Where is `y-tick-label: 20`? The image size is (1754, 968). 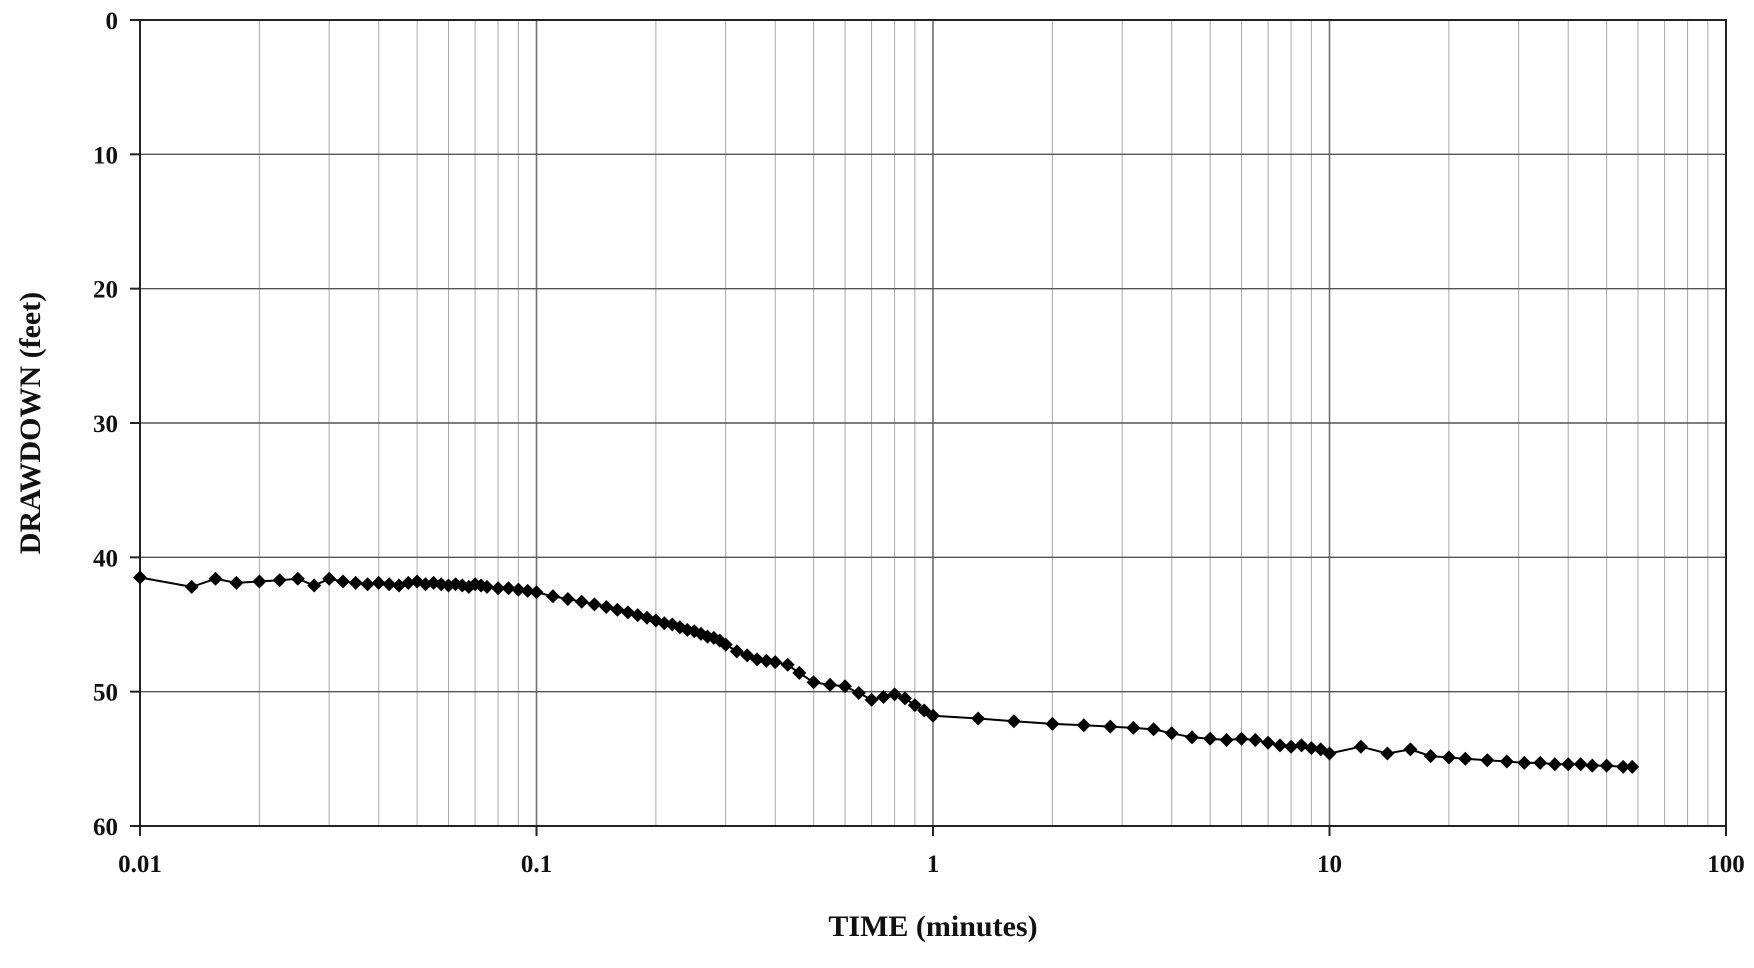
y-tick-label: 20 is located at coordinates (105, 290).